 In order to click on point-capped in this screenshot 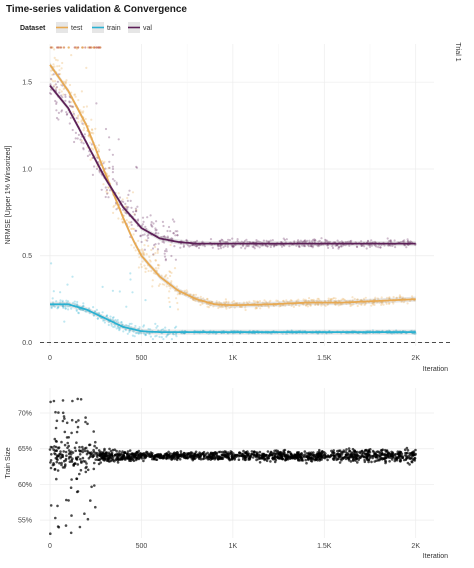, I will do `click(74, 47)`.